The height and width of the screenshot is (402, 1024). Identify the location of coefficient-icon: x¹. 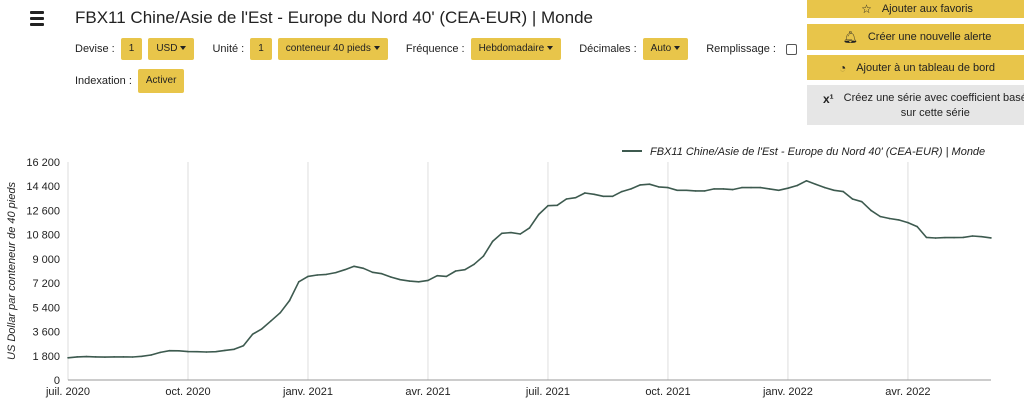
(828, 99).